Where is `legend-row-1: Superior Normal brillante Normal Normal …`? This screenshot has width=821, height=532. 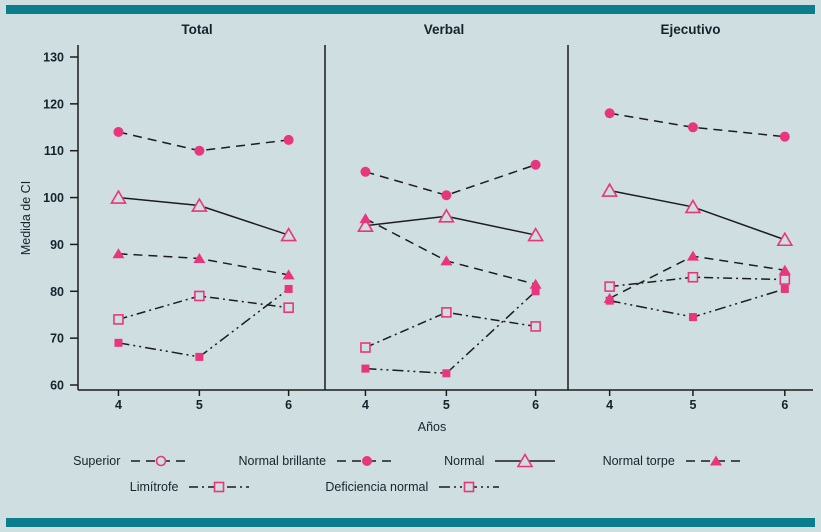
legend-row-1: Superior Normal brillante Normal Normal … is located at coordinates (410, 461).